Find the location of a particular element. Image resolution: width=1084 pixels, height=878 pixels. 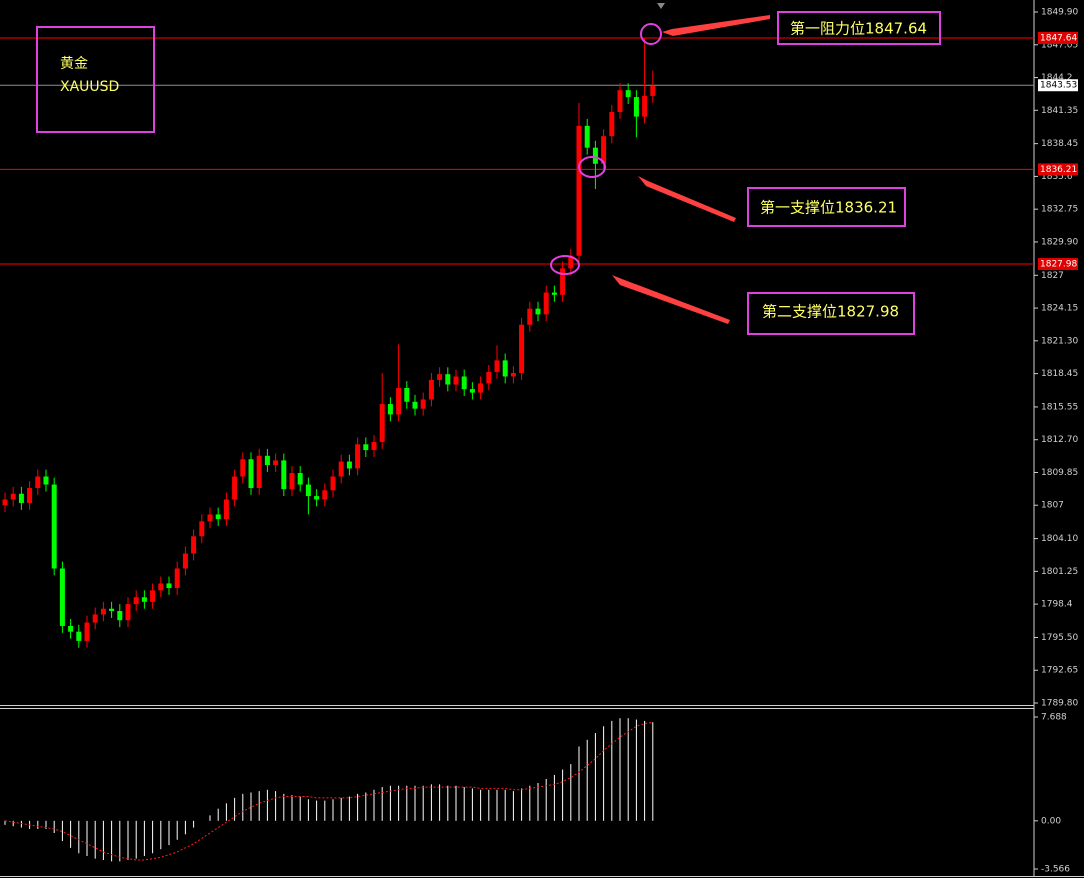

annotation: 第一阻力位1847.64 is located at coordinates (858, 29).